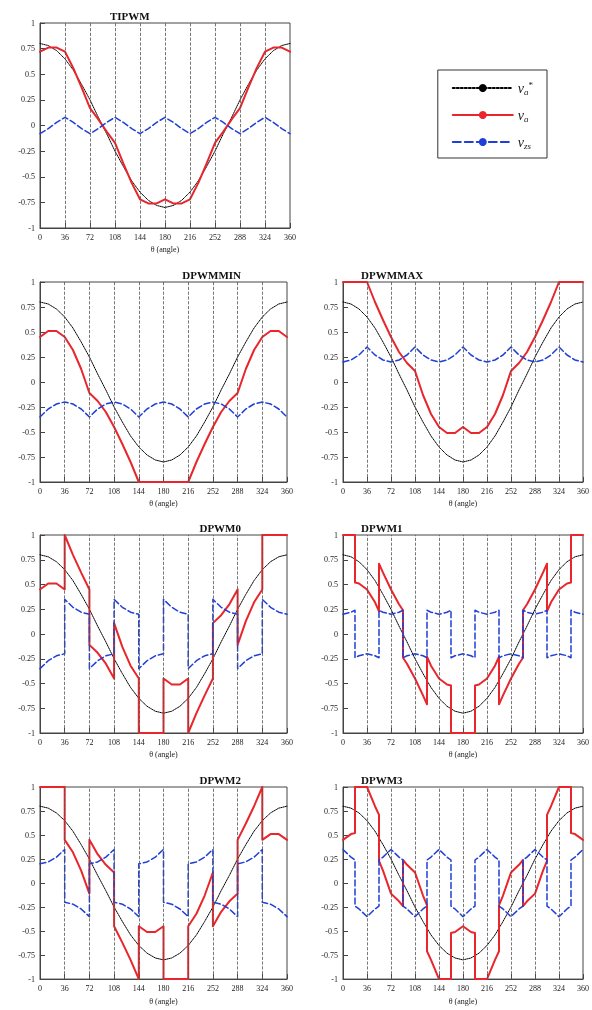 This screenshot has width=592, height=1010. Describe the element at coordinates (220, 779) in the screenshot. I see `chart-title: DPWM2` at that location.